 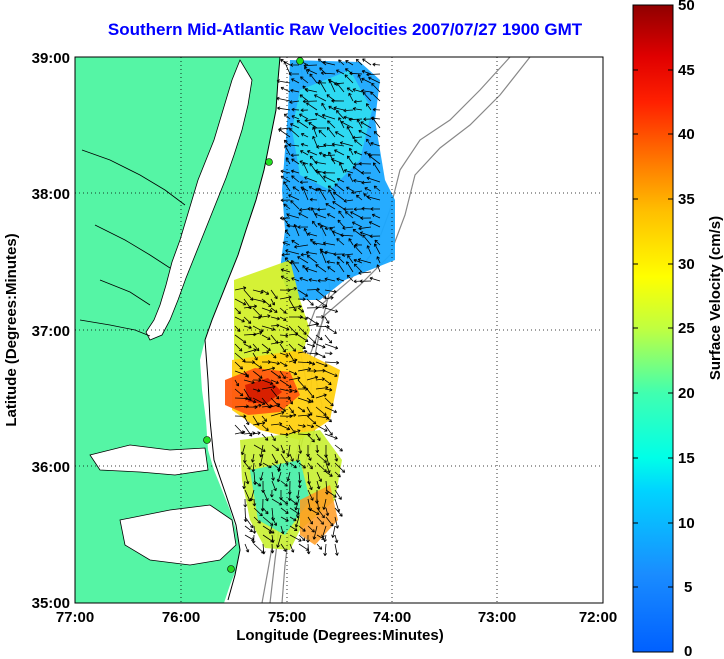 I want to click on x-tick-label: 75:00, so click(x=287, y=617).